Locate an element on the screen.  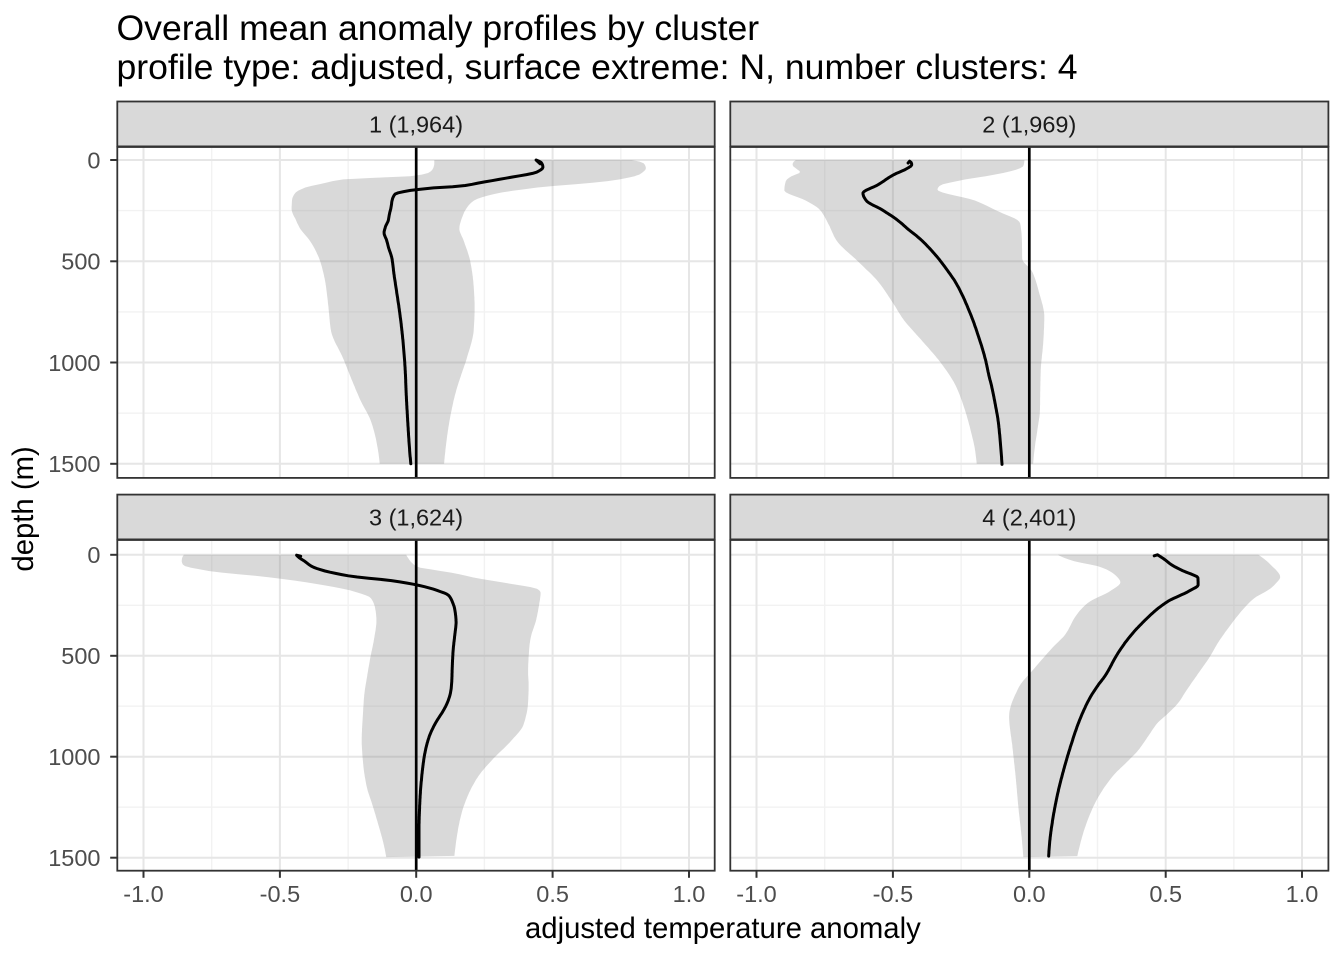
svg-text: depth (m) is located at coordinates (23, 508).